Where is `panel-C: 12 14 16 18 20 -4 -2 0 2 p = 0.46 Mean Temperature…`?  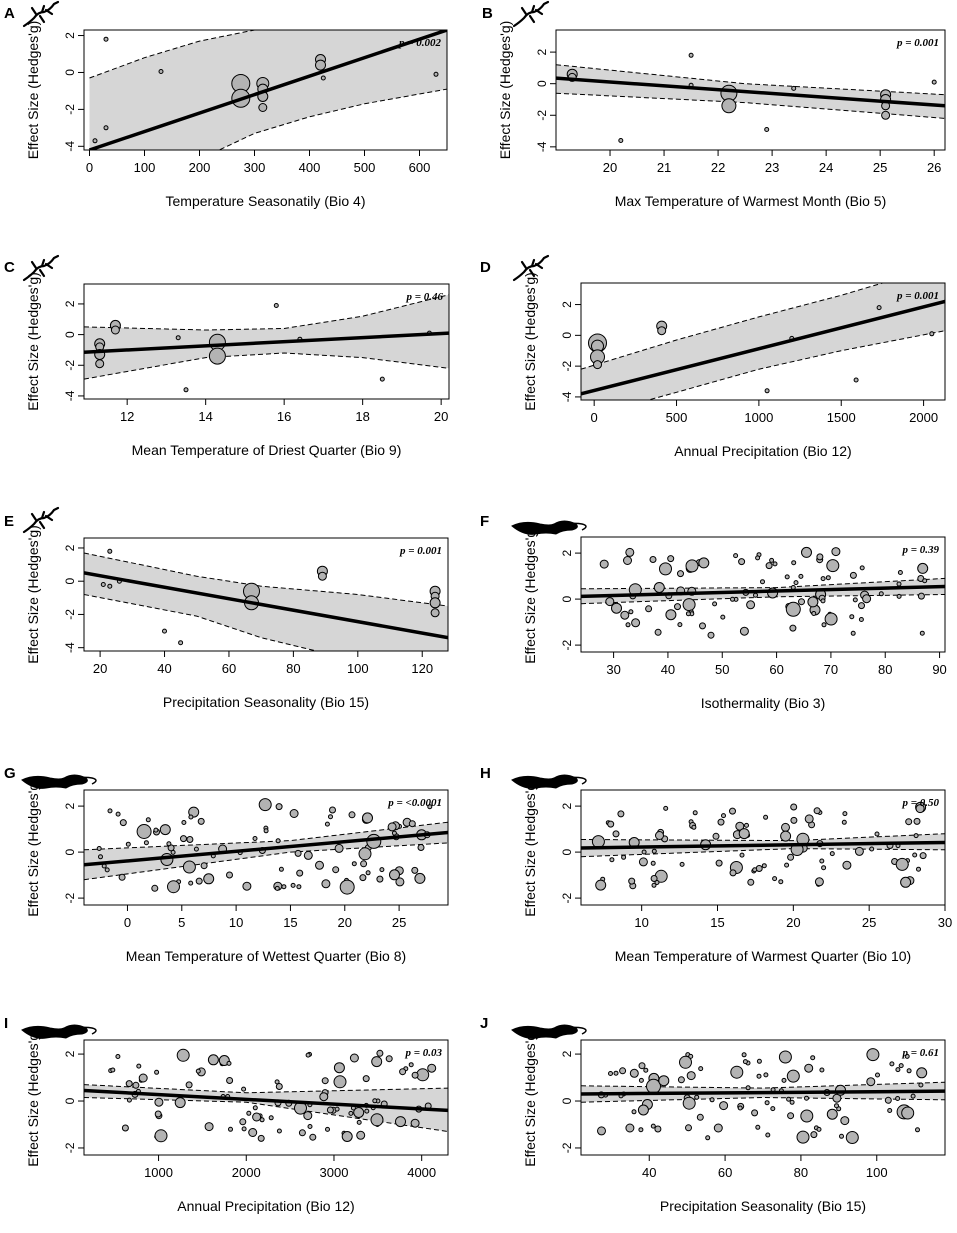
panel-C: 12 14 16 18 20 -4 -2 0 2 p = 0.46 Mean Temperature… is located at coordinates (227, 356).